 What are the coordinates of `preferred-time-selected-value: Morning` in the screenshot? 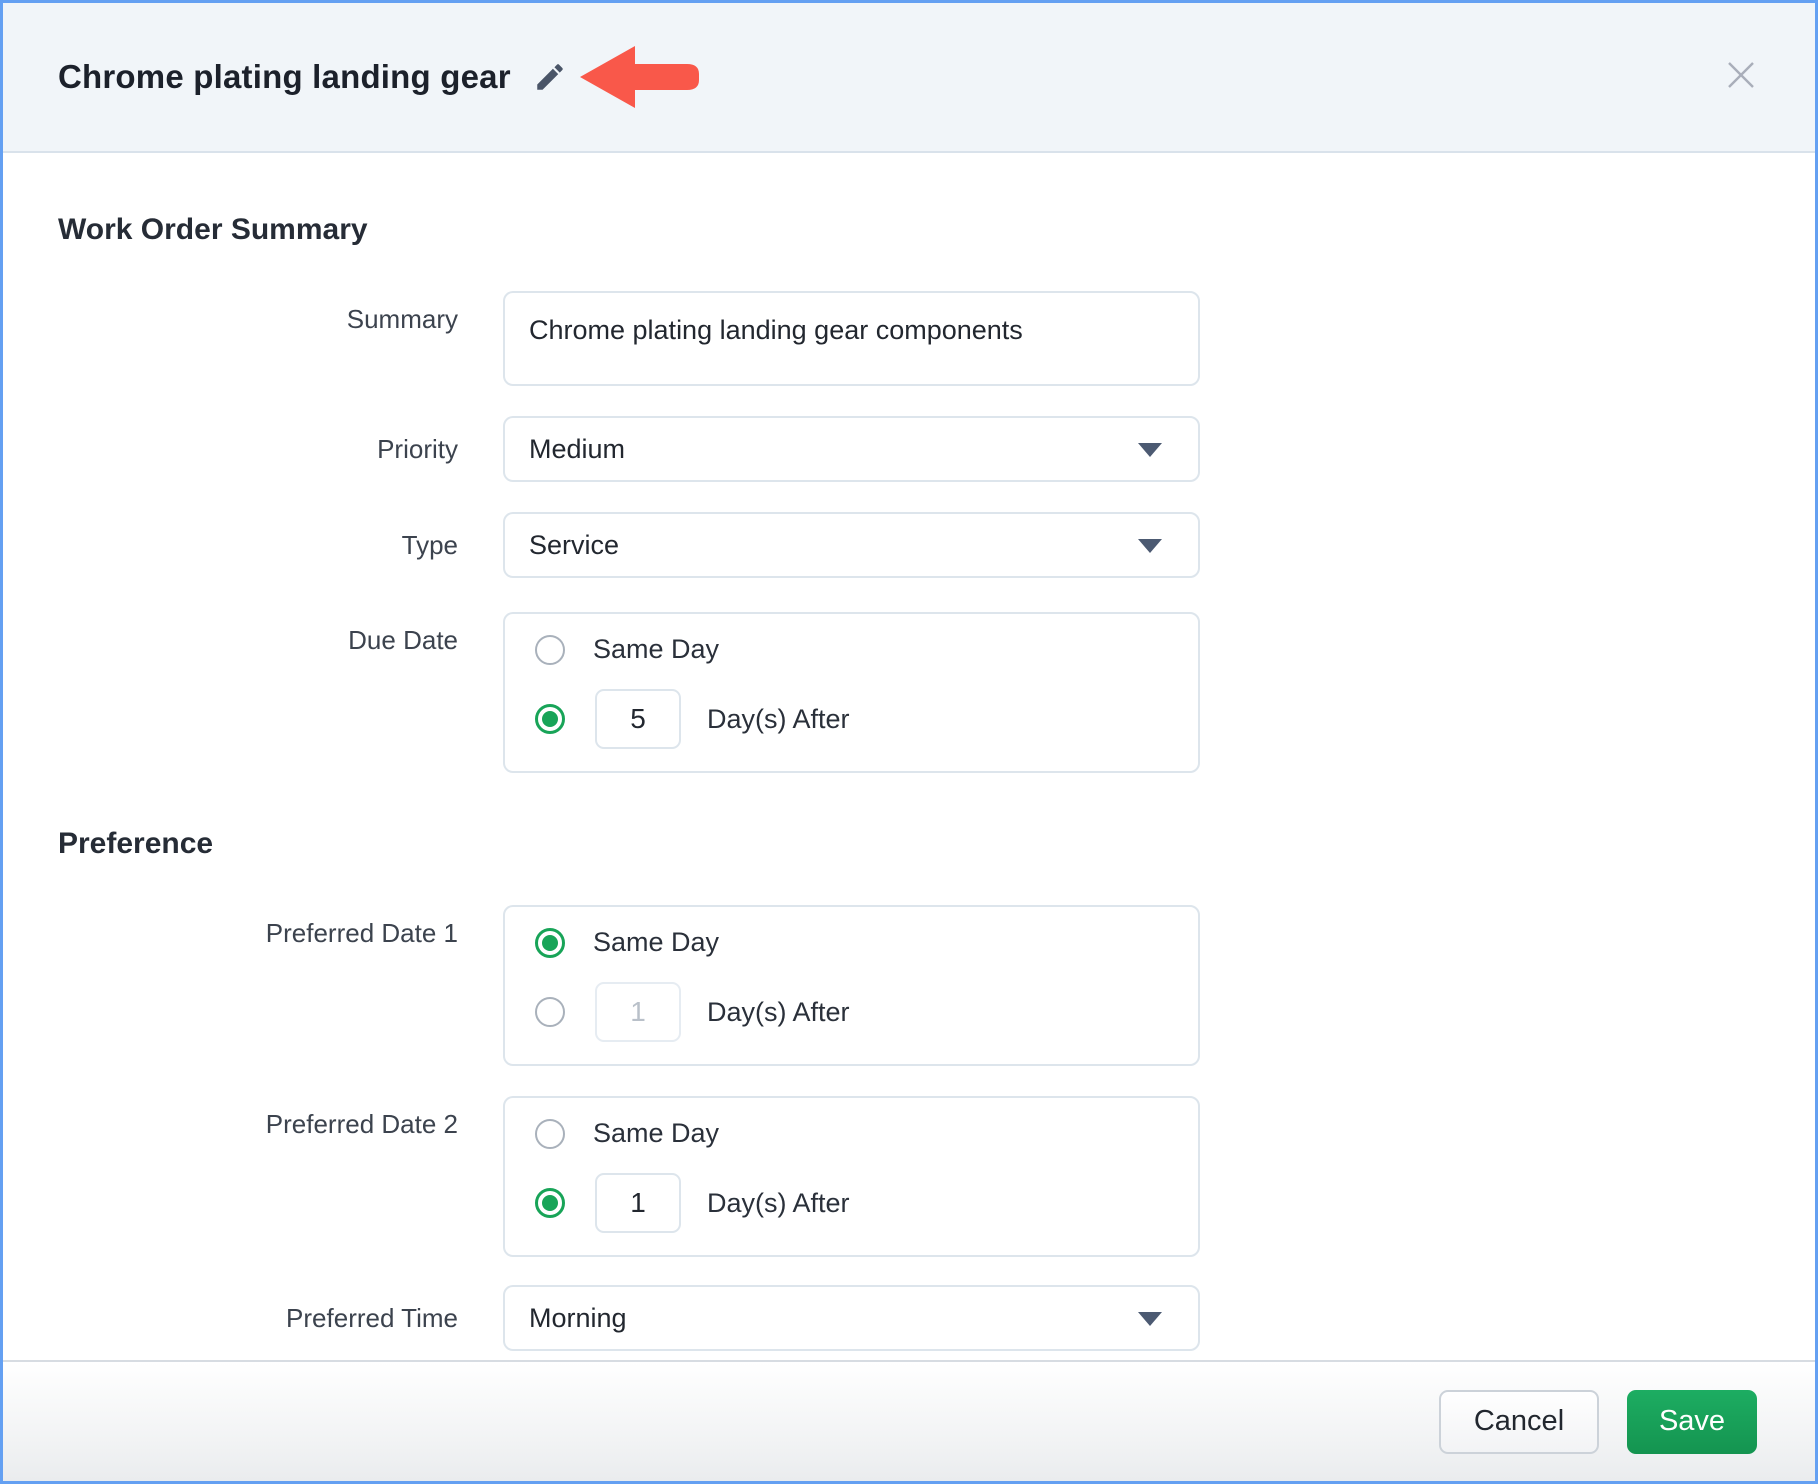 It's located at (578, 1317).